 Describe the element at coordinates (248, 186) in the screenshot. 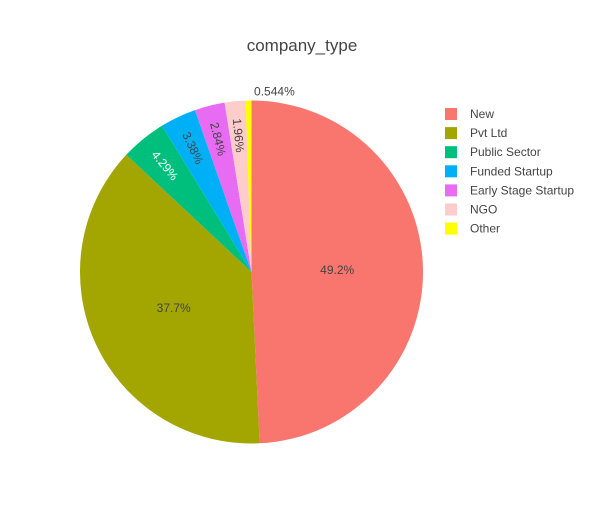

I see `pie-slice-other` at that location.